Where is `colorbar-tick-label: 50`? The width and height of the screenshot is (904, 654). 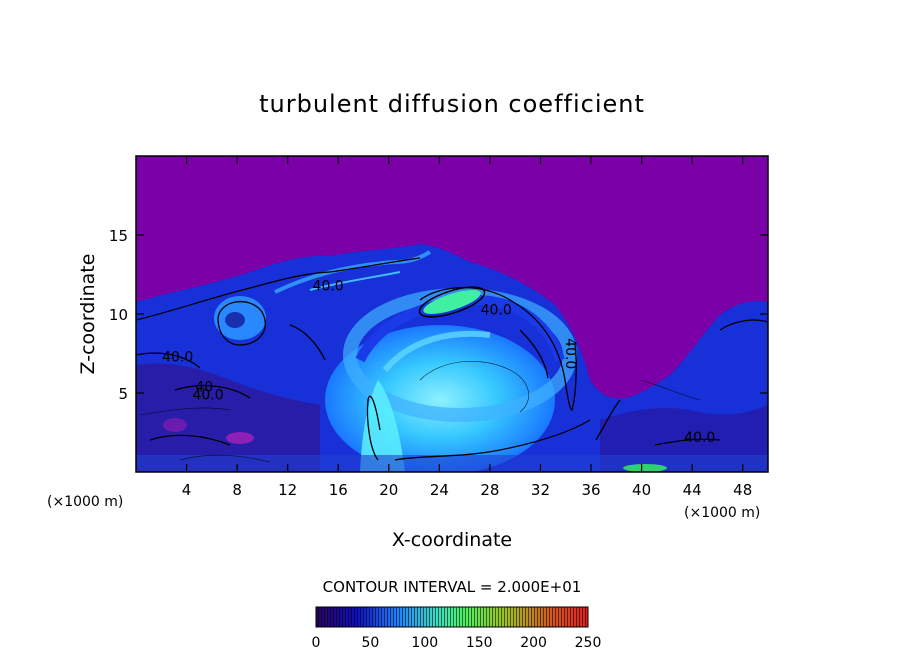
colorbar-tick-label: 50 is located at coordinates (370, 643).